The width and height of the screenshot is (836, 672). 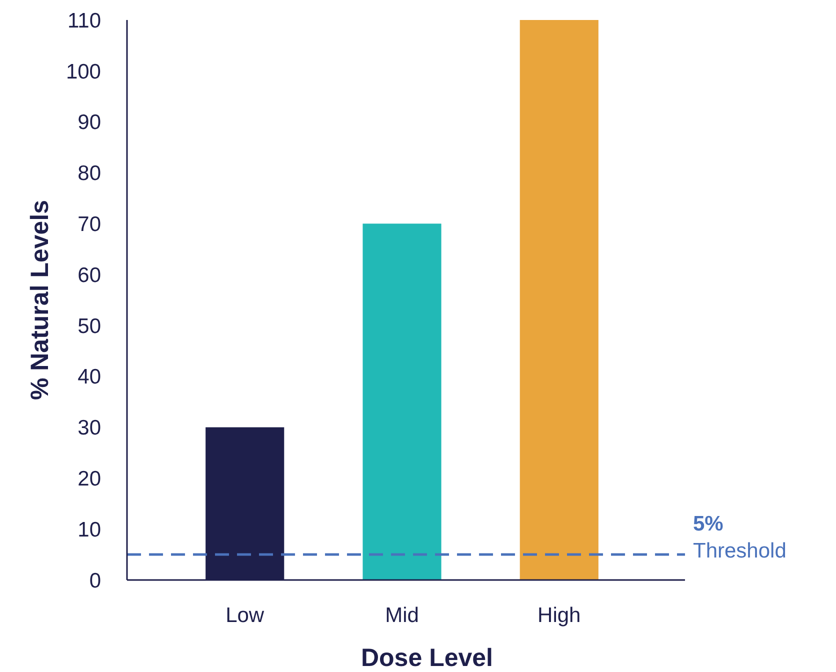 What do you see at coordinates (89, 326) in the screenshot?
I see `y-tick-label: 50` at bounding box center [89, 326].